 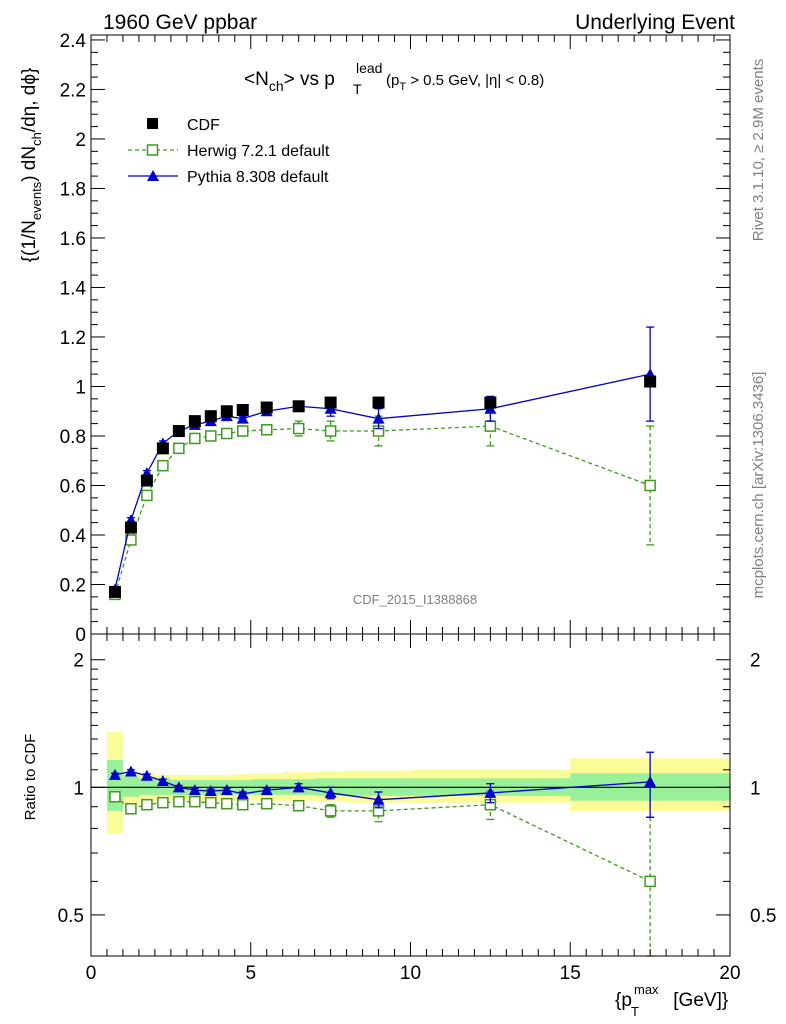 What do you see at coordinates (410, 973) in the screenshot?
I see `xtick-label: 10` at bounding box center [410, 973].